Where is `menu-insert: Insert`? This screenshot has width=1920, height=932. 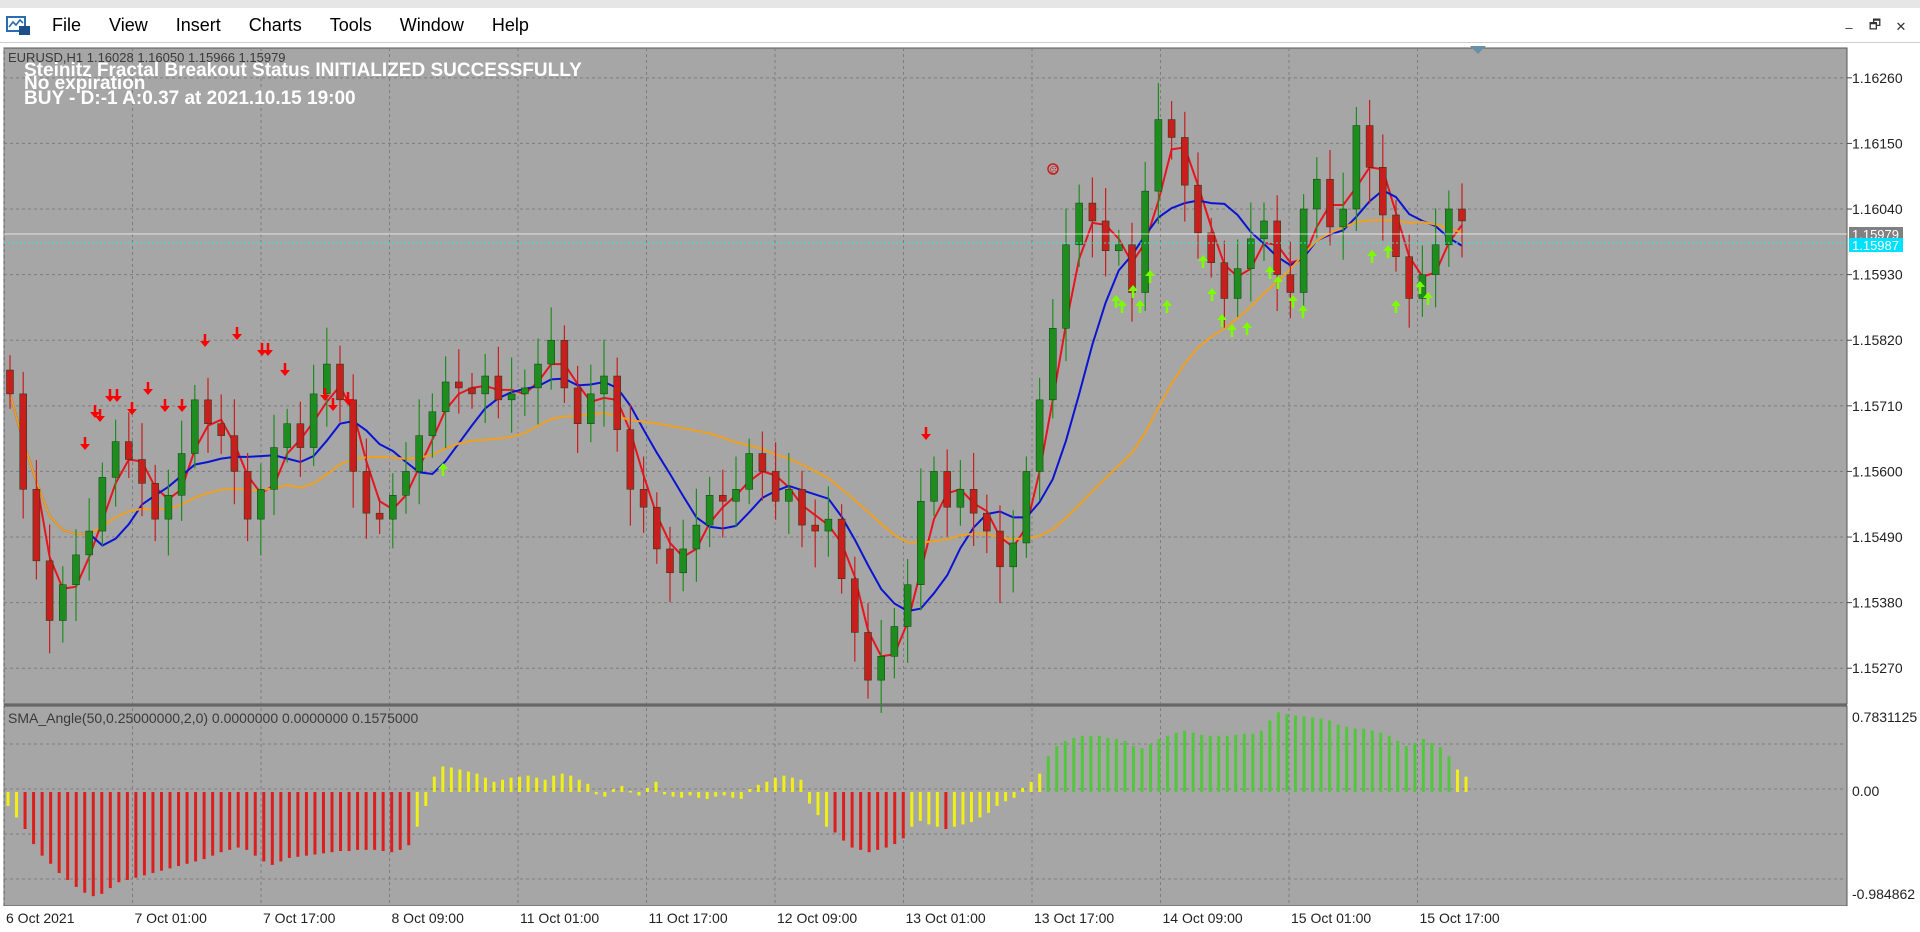 menu-insert: Insert is located at coordinates (198, 25).